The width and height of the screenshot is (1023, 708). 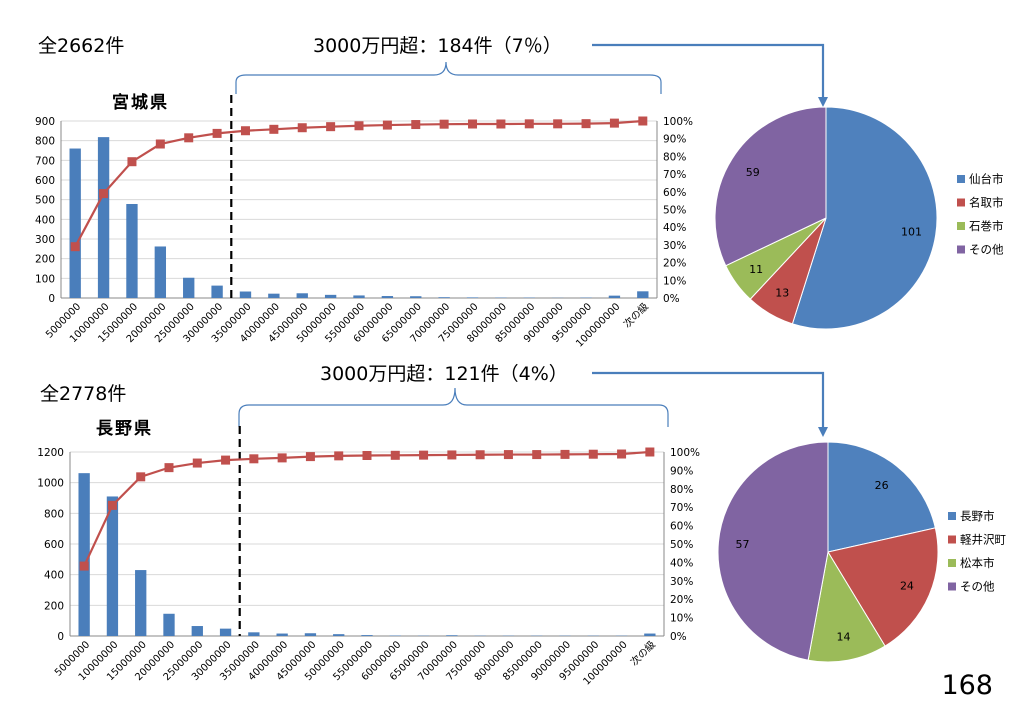 What do you see at coordinates (45, 260) in the screenshot?
I see `y-tick-label: 200` at bounding box center [45, 260].